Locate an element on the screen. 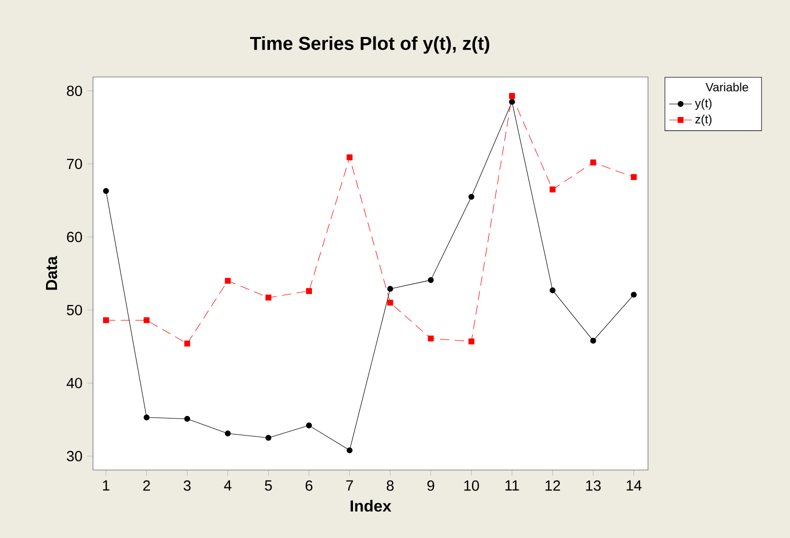 This screenshot has height=538, width=790. y-tick-label: 80 is located at coordinates (74, 91).